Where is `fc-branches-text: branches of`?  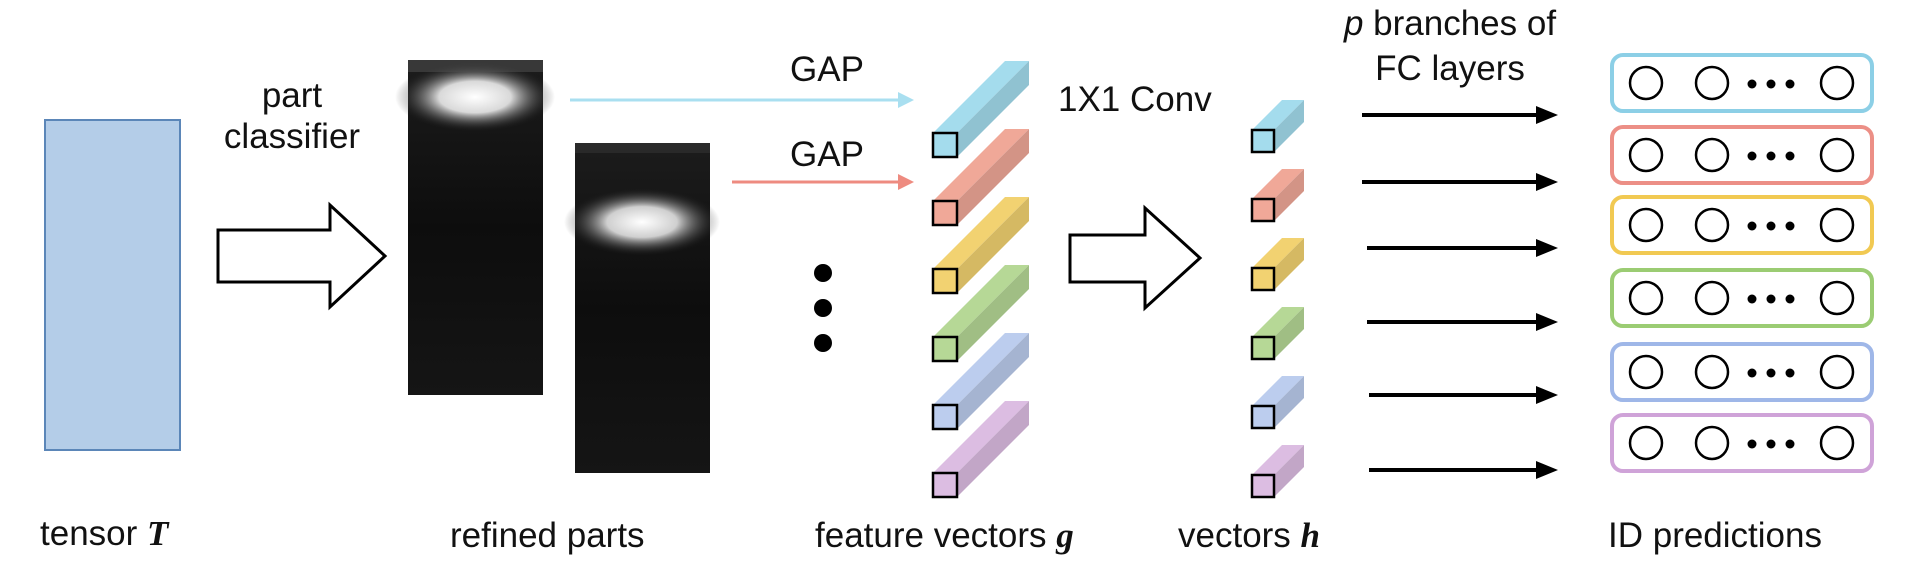
fc-branches-text: branches of is located at coordinates (1460, 23).